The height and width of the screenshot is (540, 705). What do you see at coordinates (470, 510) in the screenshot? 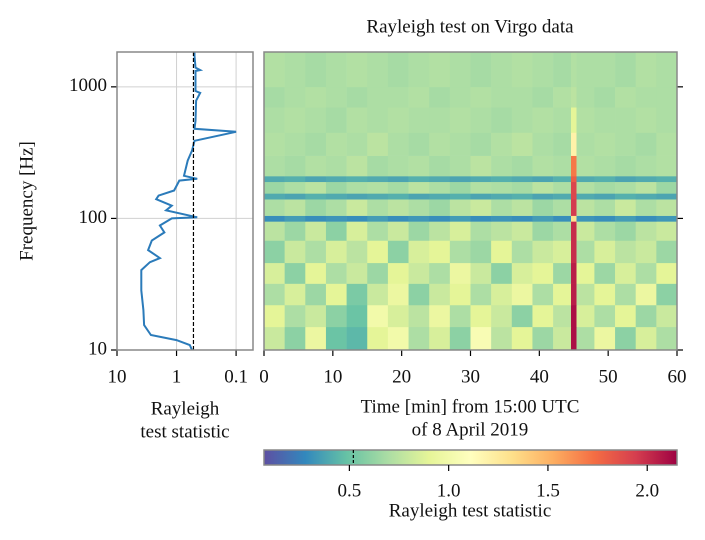
I see `colorbar-label: Rayleigh test statistic` at bounding box center [470, 510].